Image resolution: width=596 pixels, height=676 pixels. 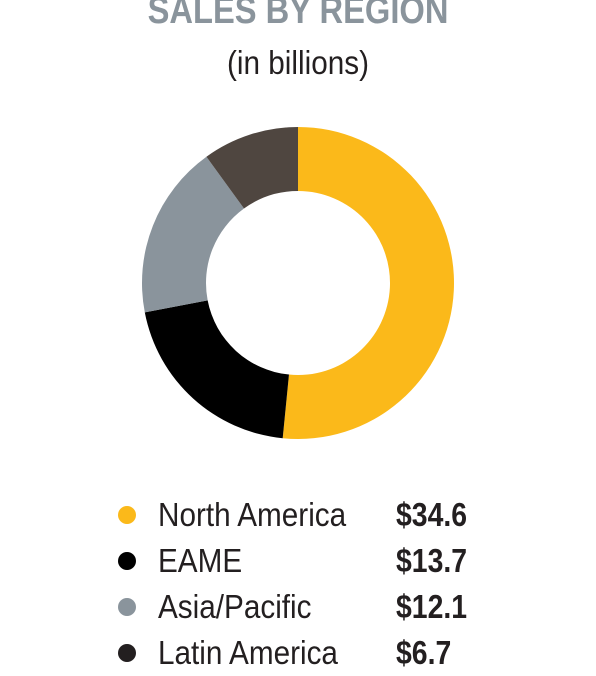 I want to click on legend-value: $34.6, so click(x=432, y=514).